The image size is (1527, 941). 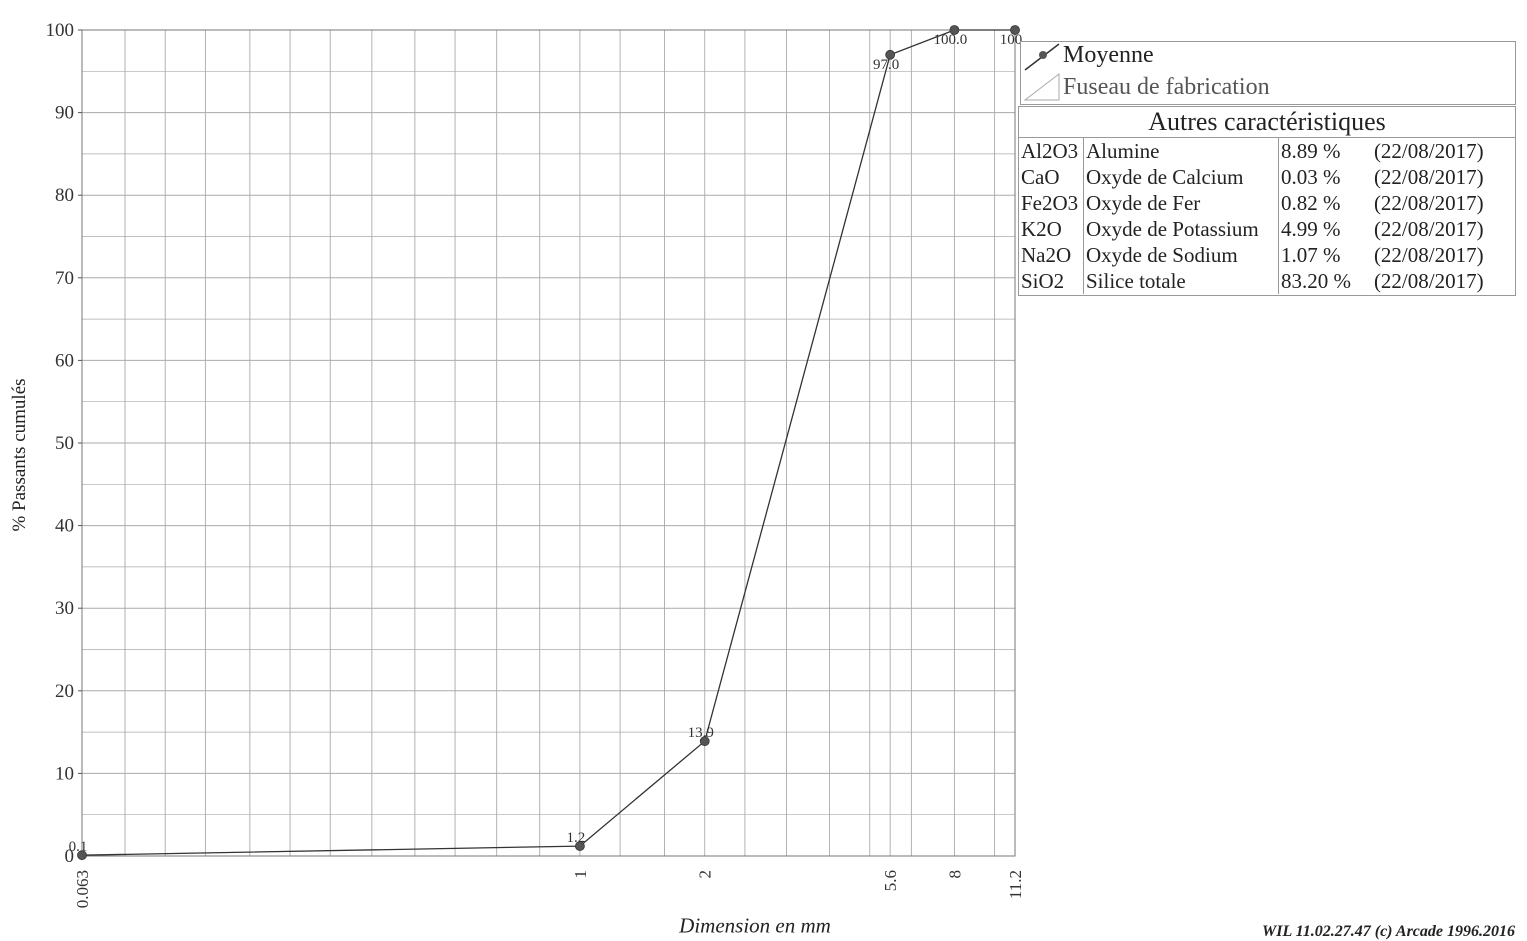 I want to click on properties-row: CaO Oxyde de Calcium 0.03 % (22/08/2017), so click(x=1267, y=177).